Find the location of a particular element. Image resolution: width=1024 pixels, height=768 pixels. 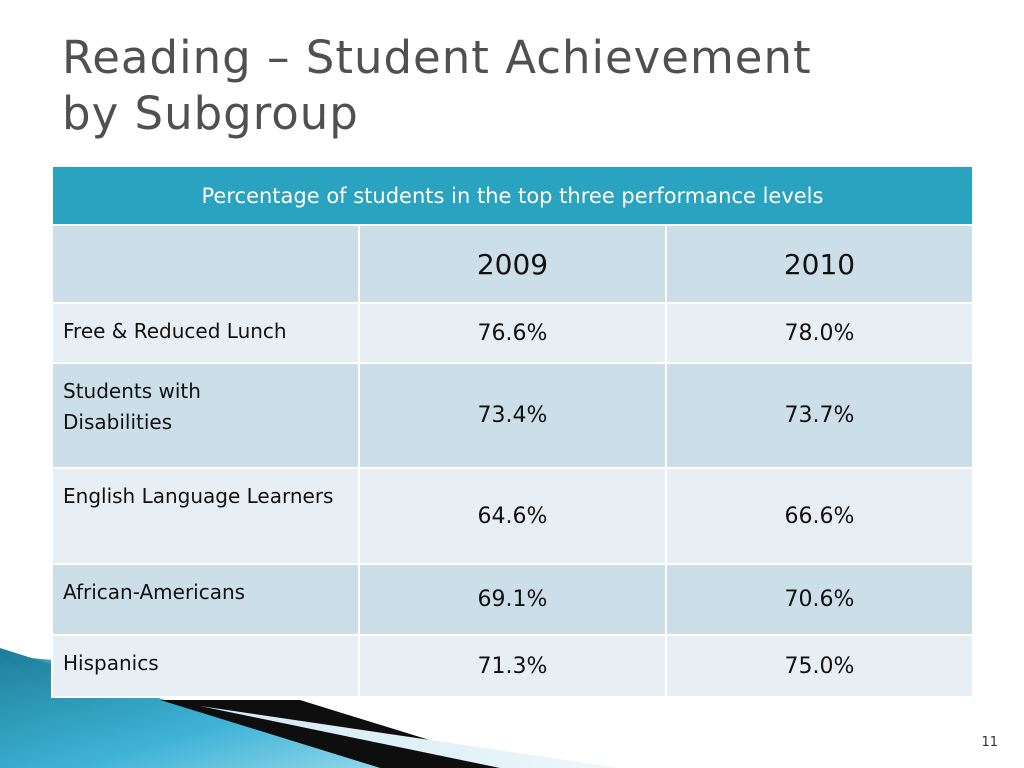

table-row: English Language Learners 64.6% 66.6% is located at coordinates (512, 516).